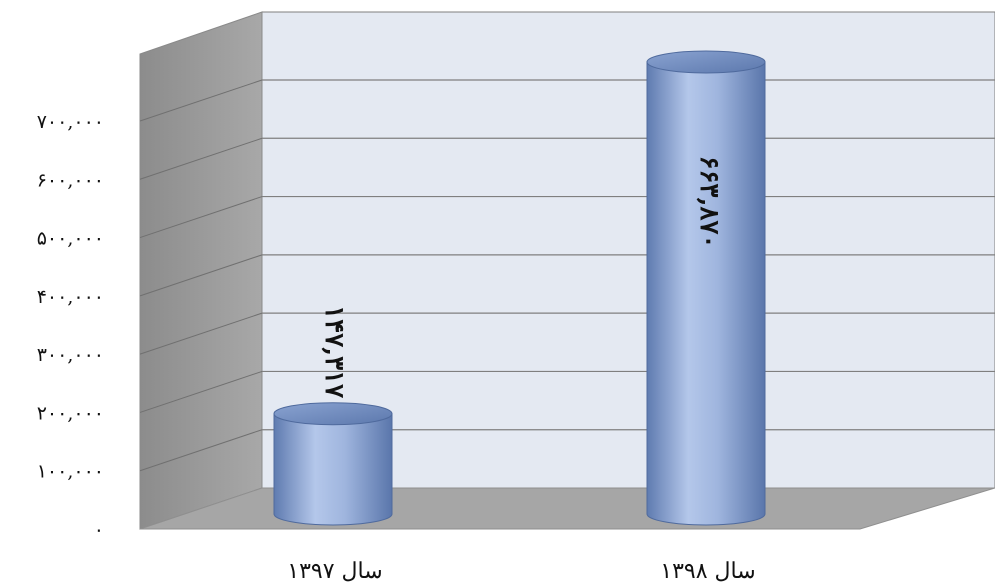  I want to click on y-tick-label: ۵۰۰,۰۰۰, so click(70, 239).